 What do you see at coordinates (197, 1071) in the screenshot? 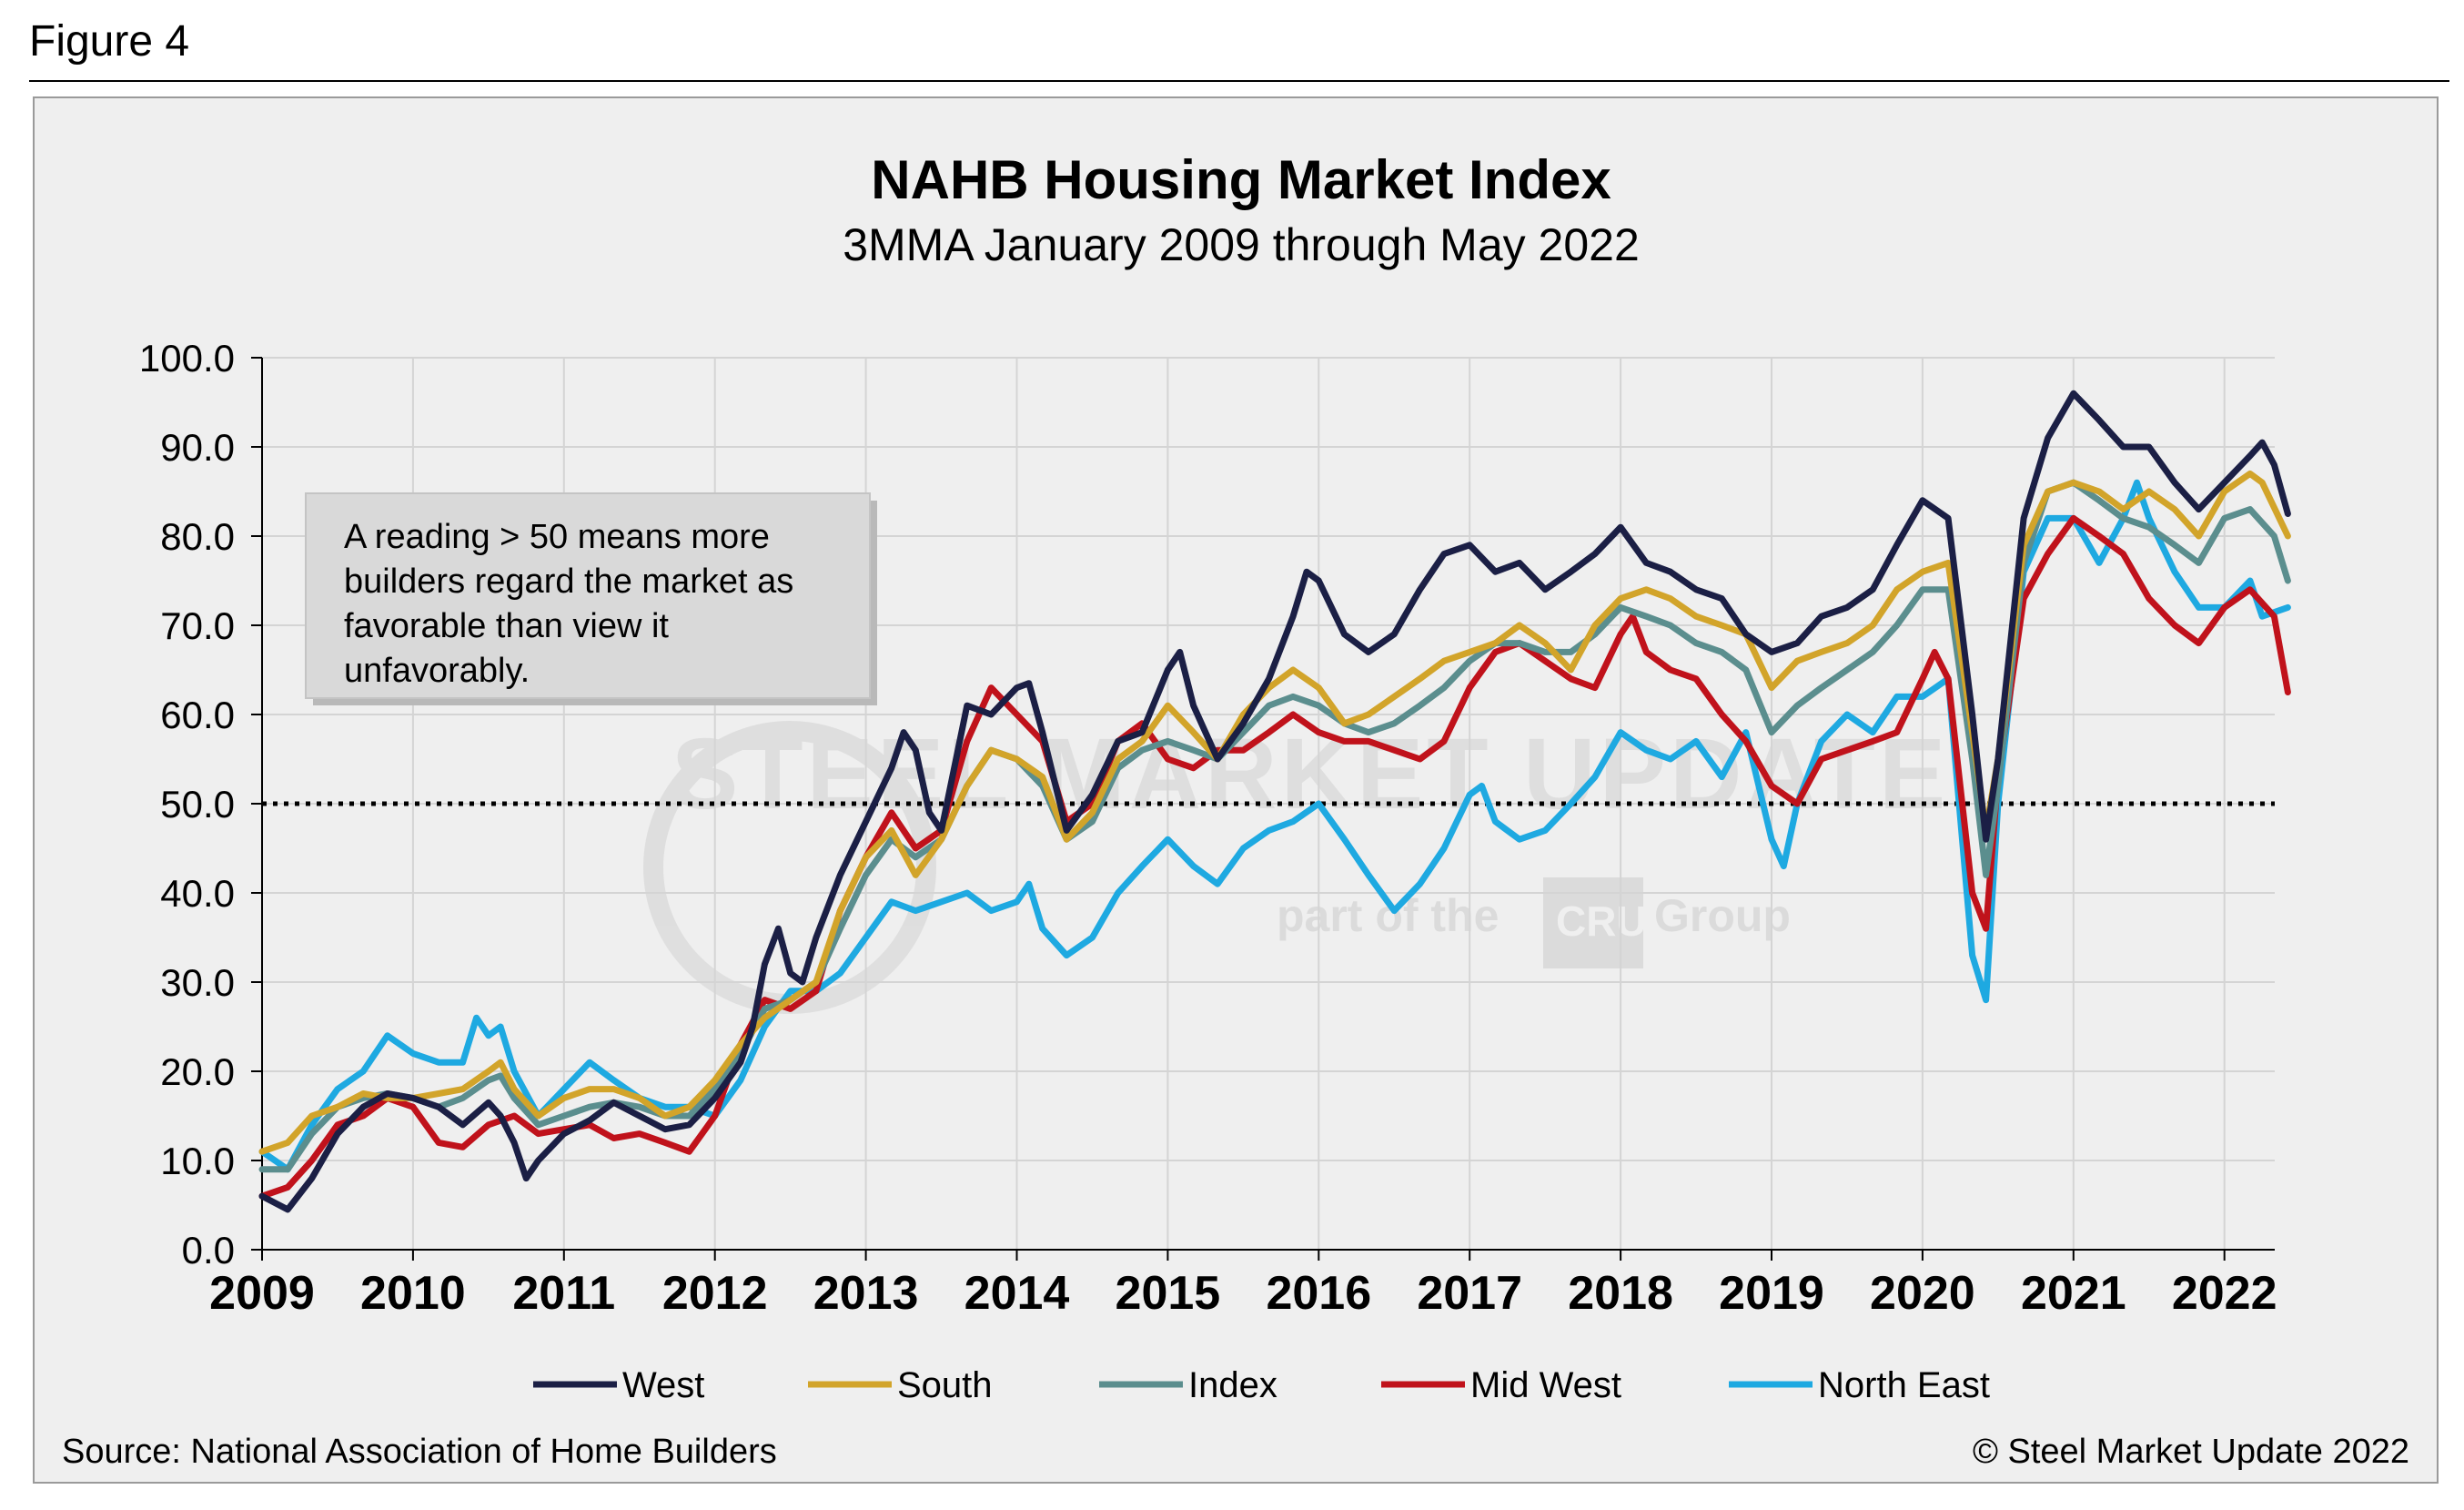
I see `y-tick-label: 20.0` at bounding box center [197, 1071].